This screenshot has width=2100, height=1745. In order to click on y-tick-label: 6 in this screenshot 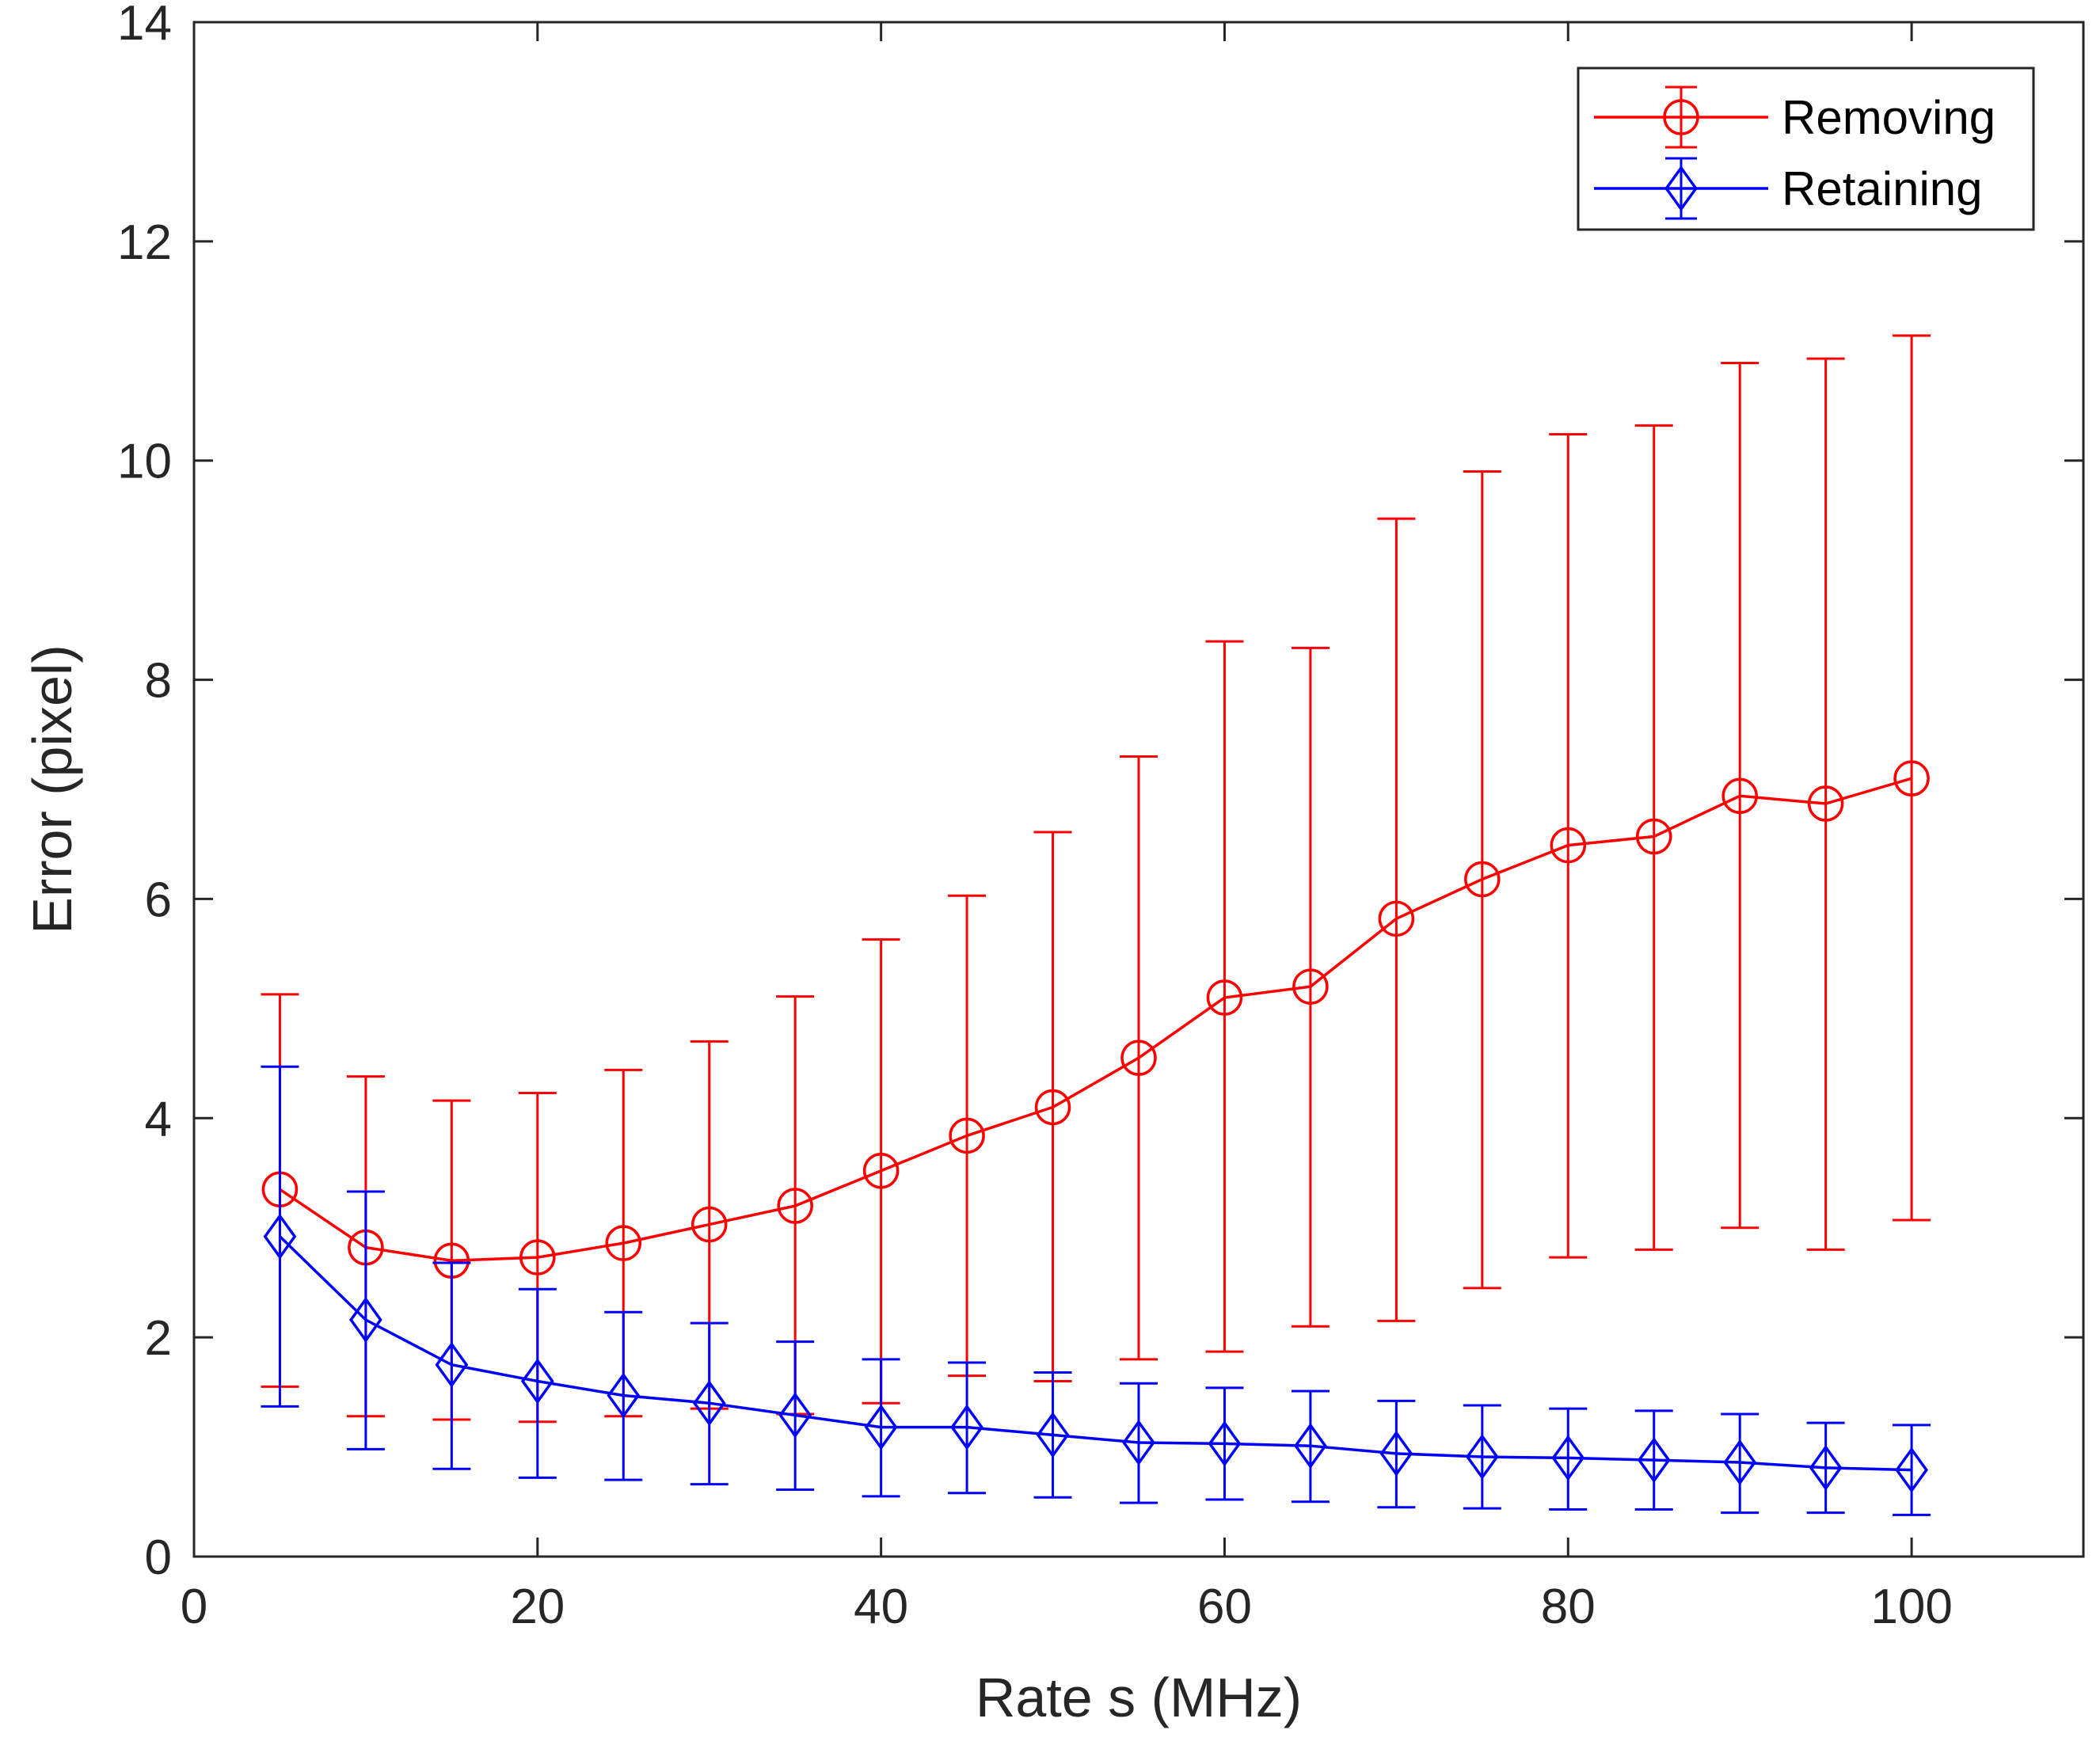, I will do `click(158, 900)`.